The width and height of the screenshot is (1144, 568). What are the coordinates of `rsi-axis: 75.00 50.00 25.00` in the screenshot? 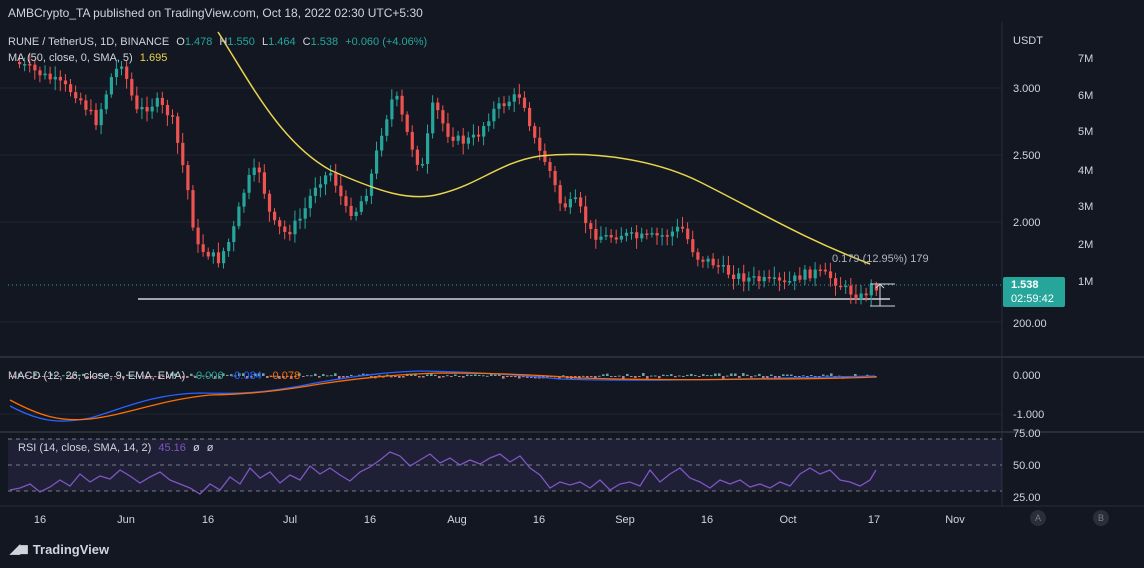 It's located at (1027, 466).